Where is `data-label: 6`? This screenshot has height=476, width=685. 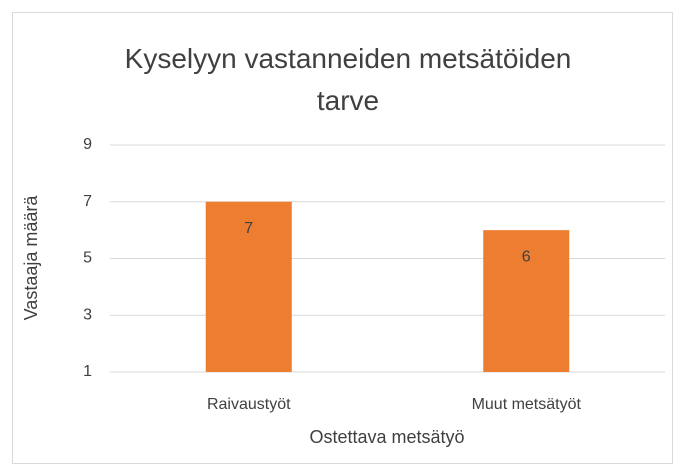
data-label: 6 is located at coordinates (526, 256).